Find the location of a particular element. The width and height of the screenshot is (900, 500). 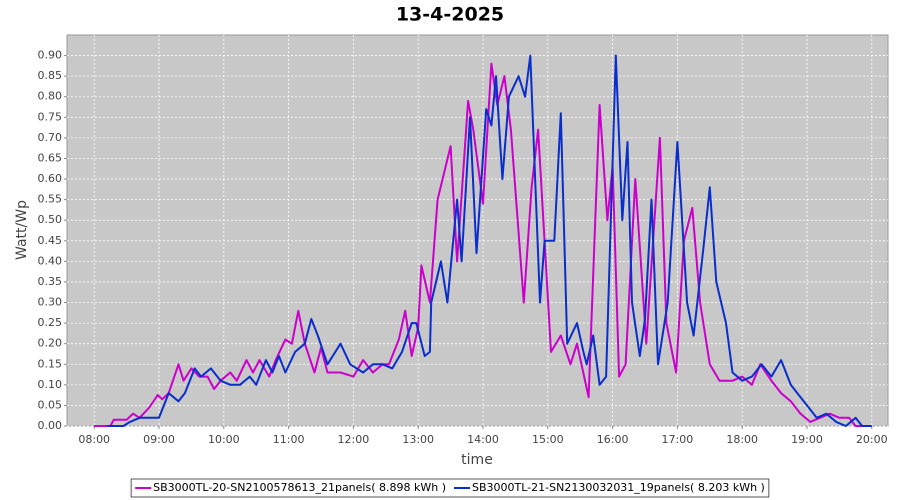

y-tick-label: 0.55 is located at coordinates (50, 199).